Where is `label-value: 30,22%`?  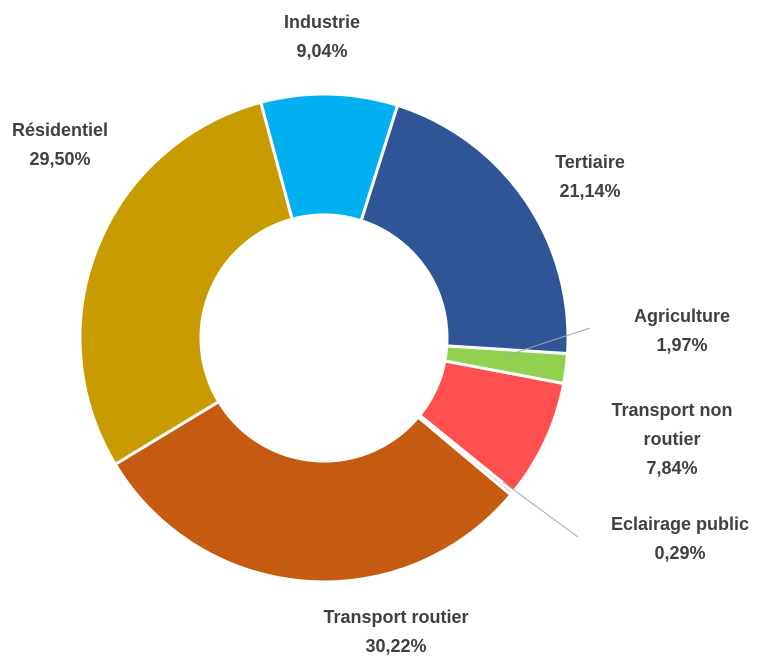 label-value: 30,22% is located at coordinates (396, 646).